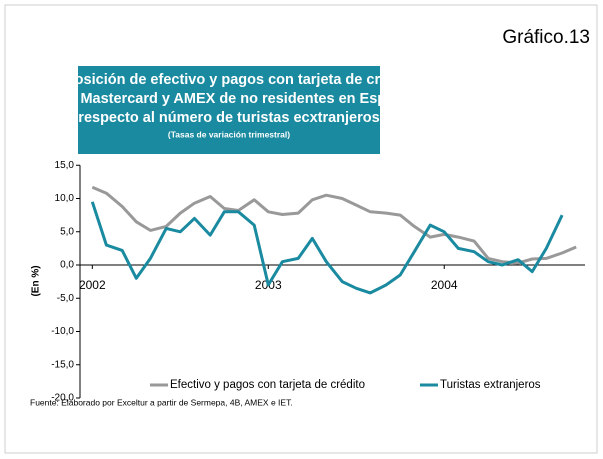  What do you see at coordinates (229, 134) in the screenshot?
I see `subtitle: (Tasas de variación trimestral)` at bounding box center [229, 134].